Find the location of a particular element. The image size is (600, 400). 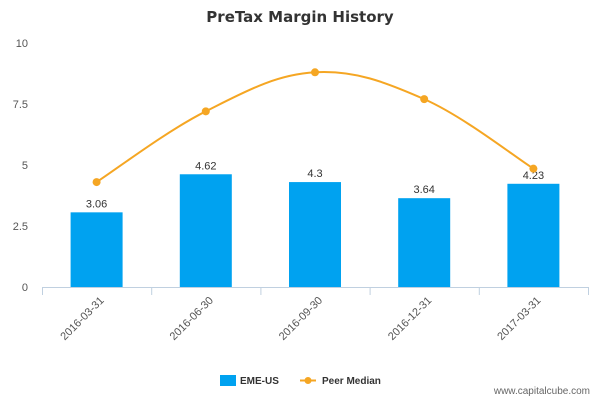

legend-marker-line is located at coordinates (308, 380).